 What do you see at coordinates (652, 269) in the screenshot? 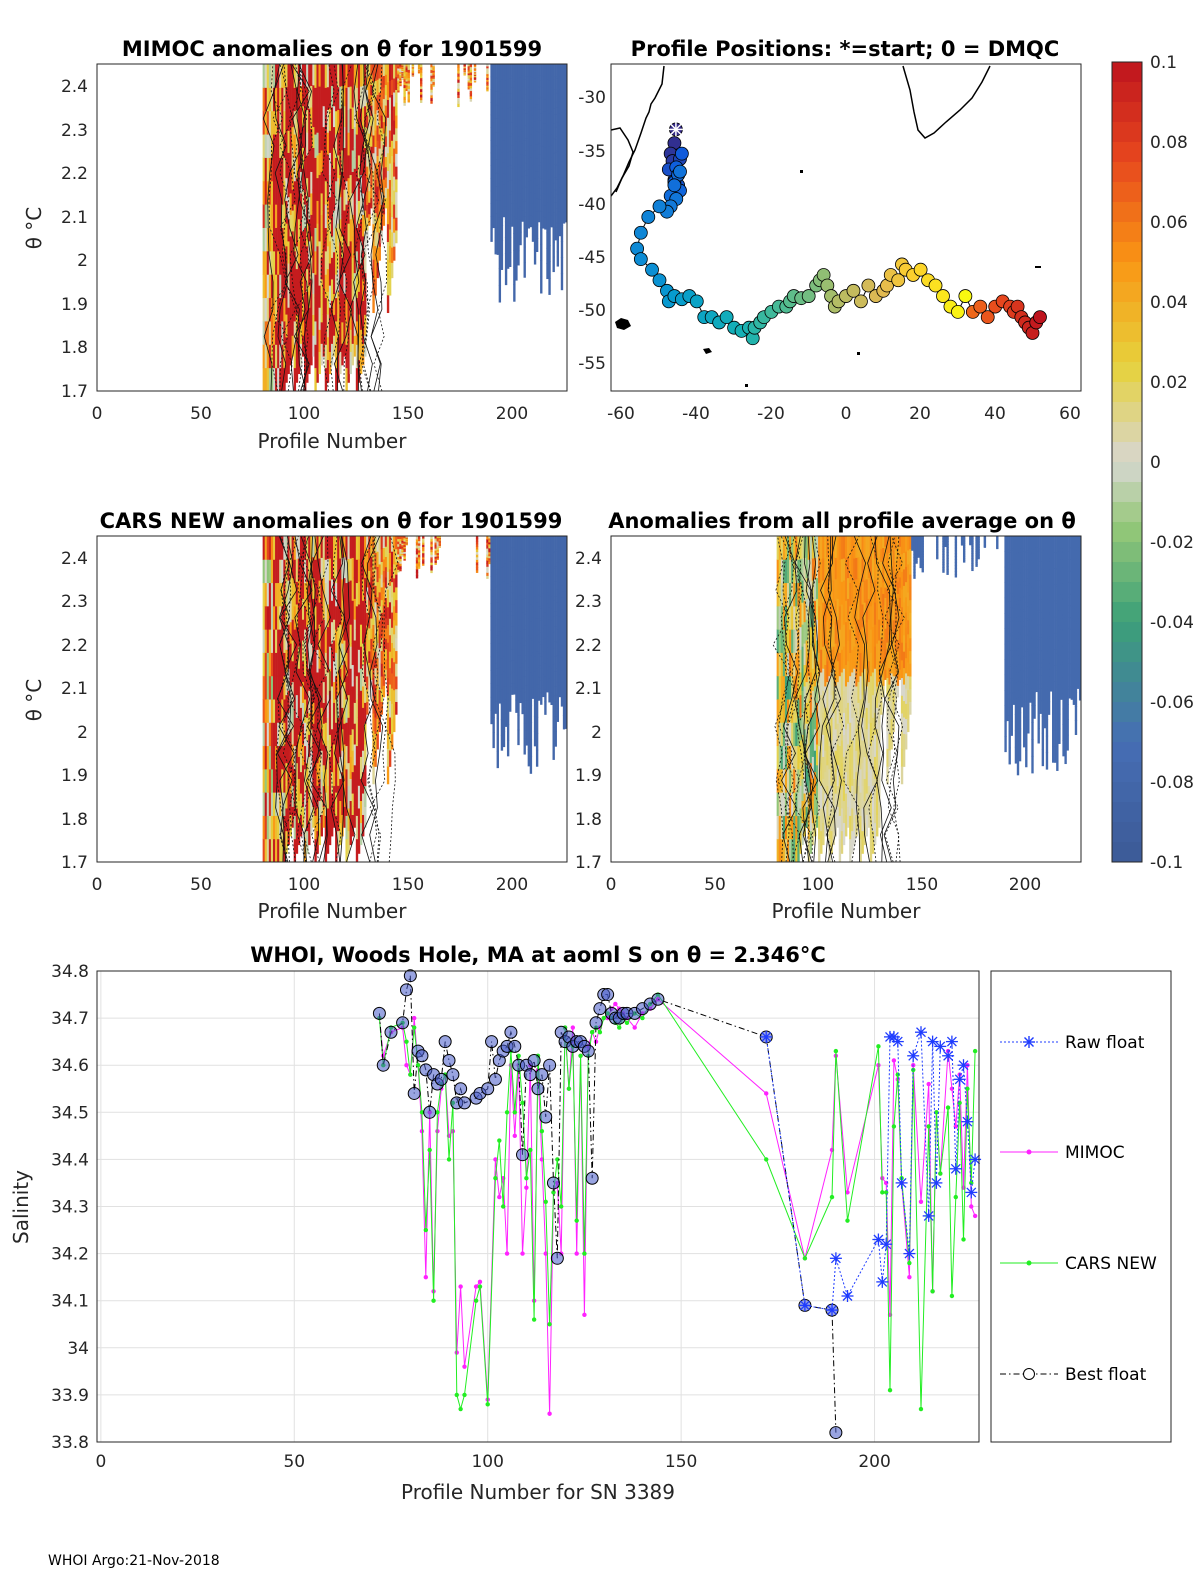
I see `profile-marker` at bounding box center [652, 269].